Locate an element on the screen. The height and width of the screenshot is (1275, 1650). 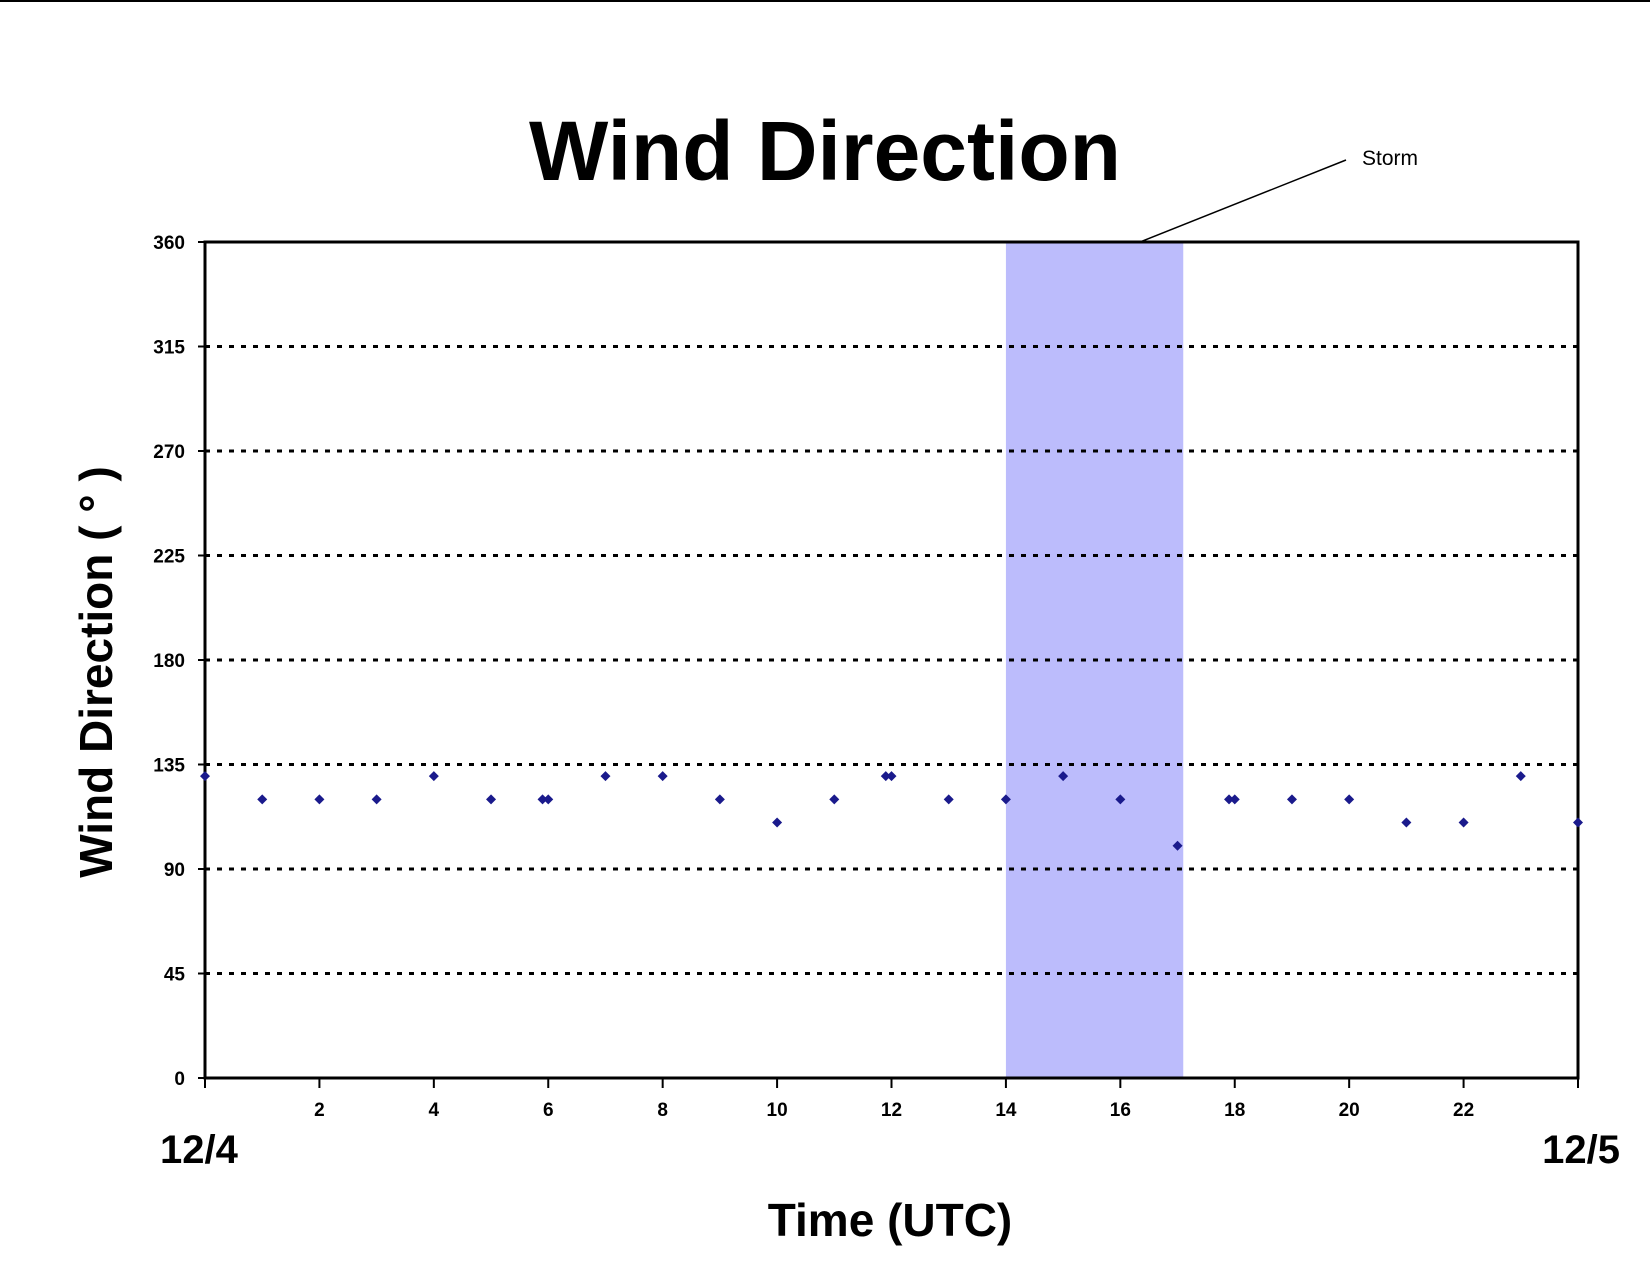
date-label-start: 12/4 is located at coordinates (199, 1150).